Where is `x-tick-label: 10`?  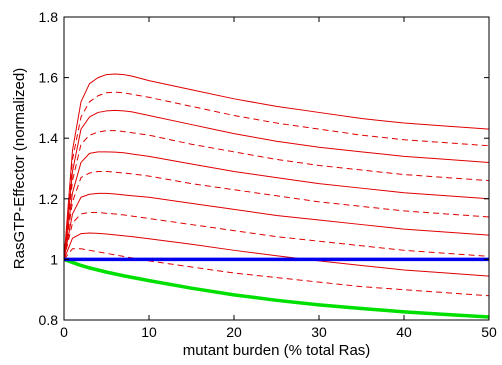 x-tick-label: 10 is located at coordinates (149, 332).